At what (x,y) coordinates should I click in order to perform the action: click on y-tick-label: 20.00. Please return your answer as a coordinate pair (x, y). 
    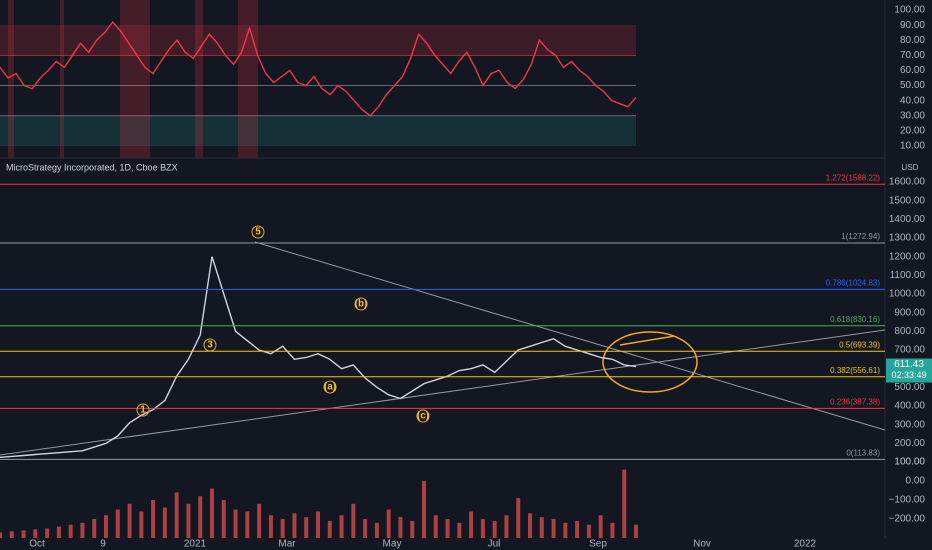
    Looking at the image, I should click on (912, 131).